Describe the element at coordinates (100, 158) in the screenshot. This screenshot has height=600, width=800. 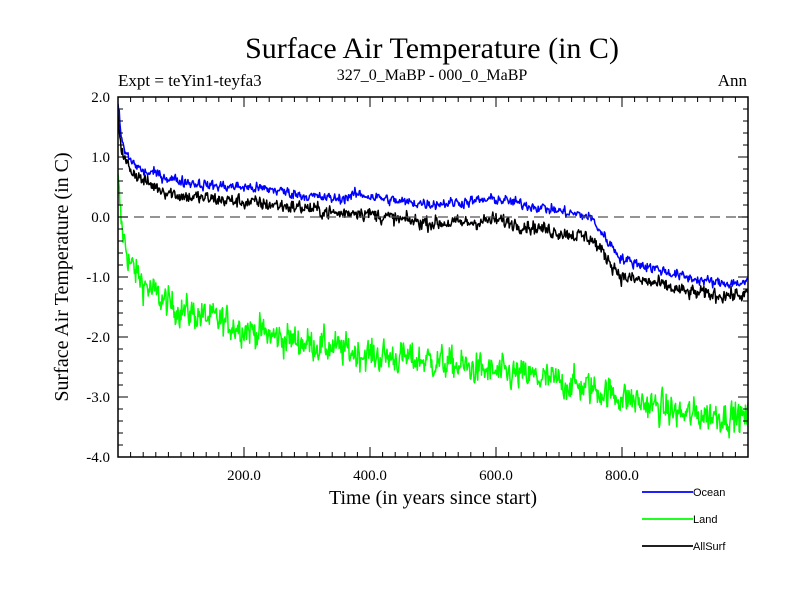
I see `y-tick-label: 1.0` at that location.